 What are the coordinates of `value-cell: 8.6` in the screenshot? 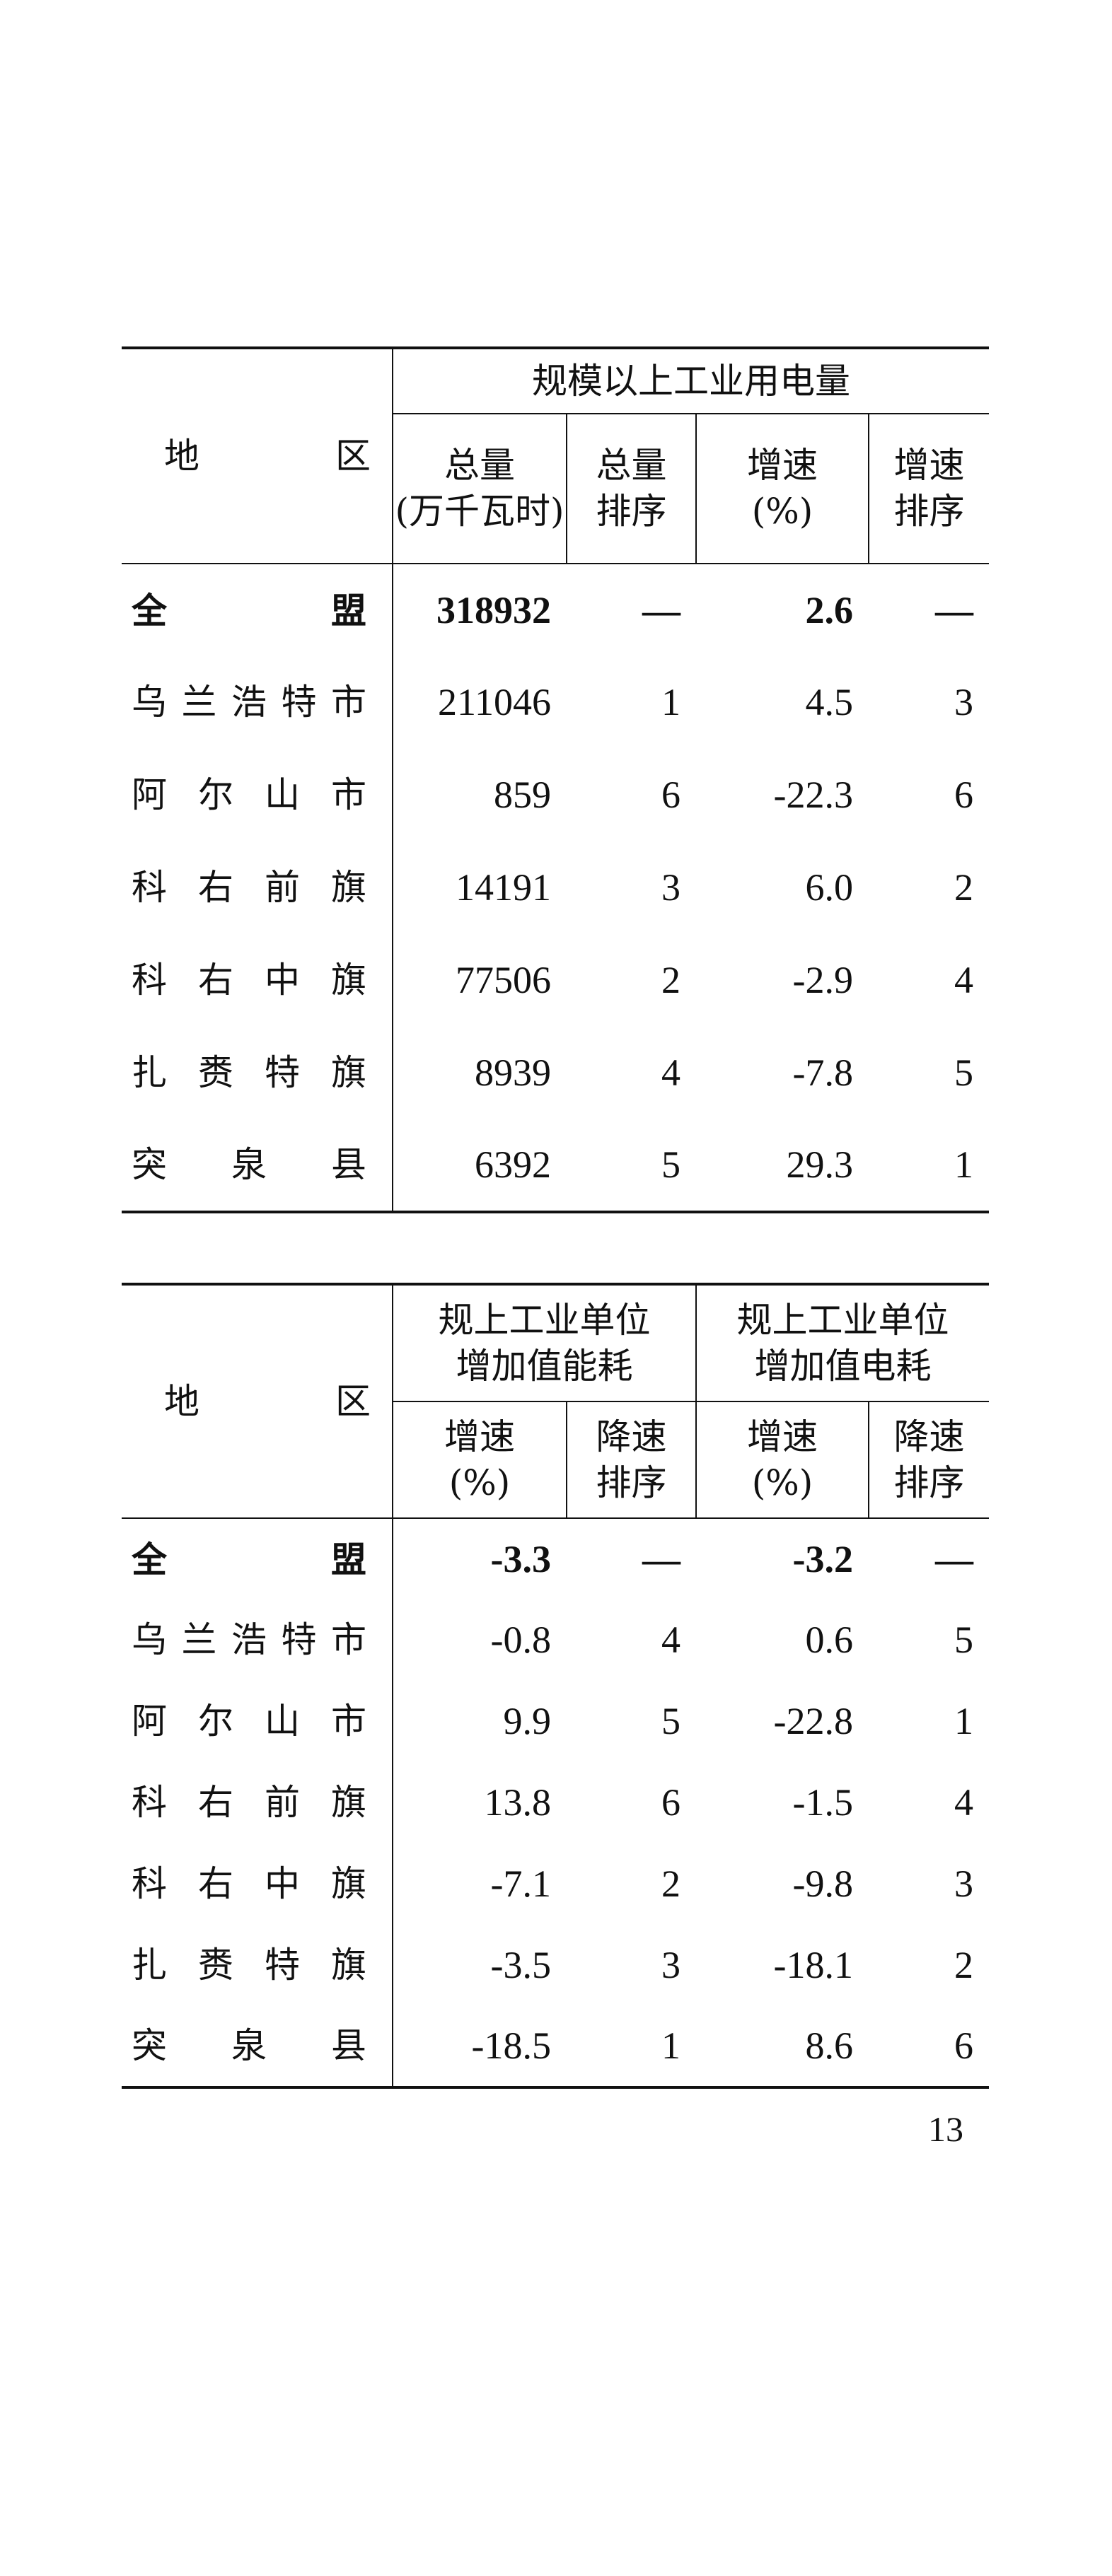 It's located at (830, 2046).